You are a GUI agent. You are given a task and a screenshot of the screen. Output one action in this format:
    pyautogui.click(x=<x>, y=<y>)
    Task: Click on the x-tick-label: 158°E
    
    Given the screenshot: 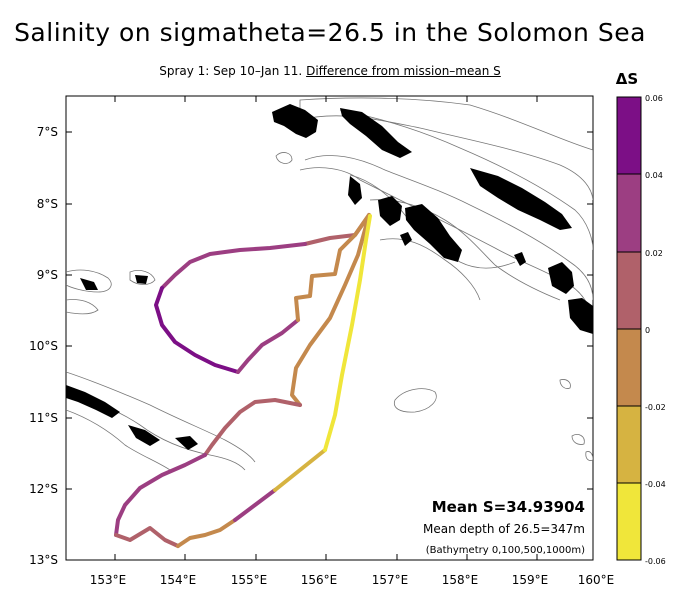 What is the action you would take?
    pyautogui.click(x=460, y=580)
    